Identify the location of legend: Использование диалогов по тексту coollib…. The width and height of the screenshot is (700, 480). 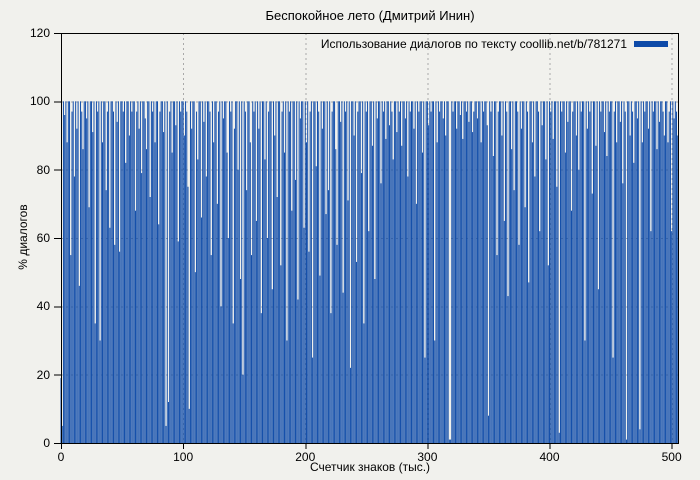
(494, 44).